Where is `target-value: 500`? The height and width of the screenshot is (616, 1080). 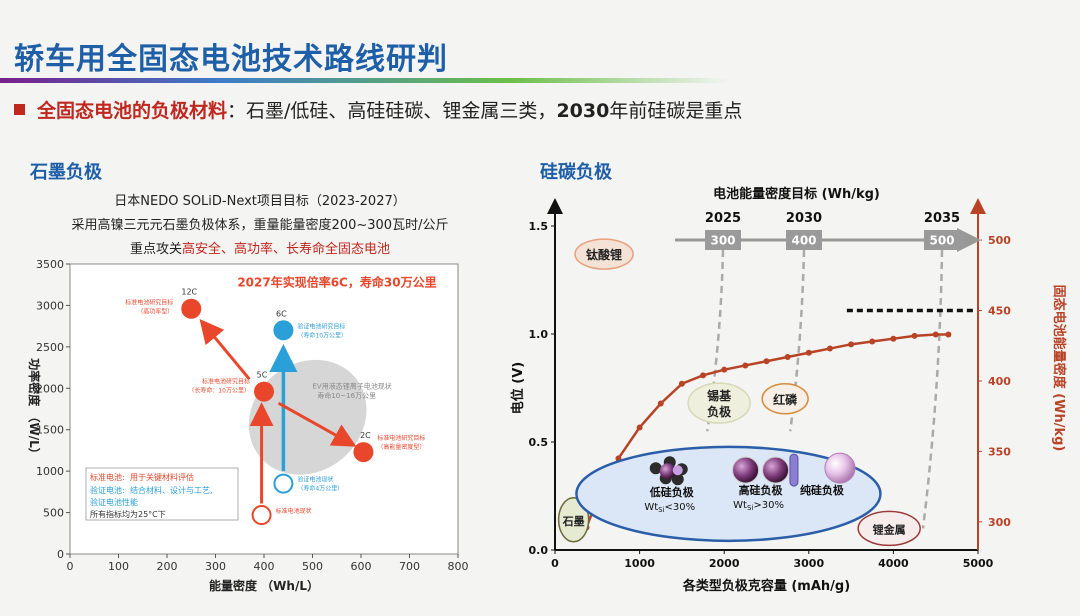
target-value: 500 is located at coordinates (941, 241).